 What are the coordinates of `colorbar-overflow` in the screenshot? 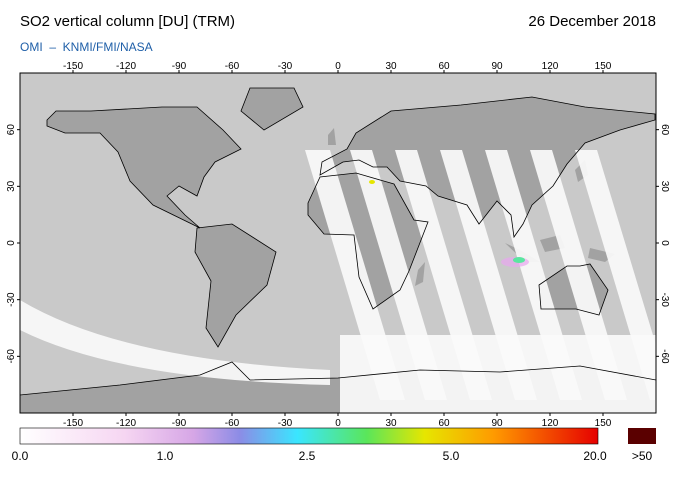 It's located at (642, 436).